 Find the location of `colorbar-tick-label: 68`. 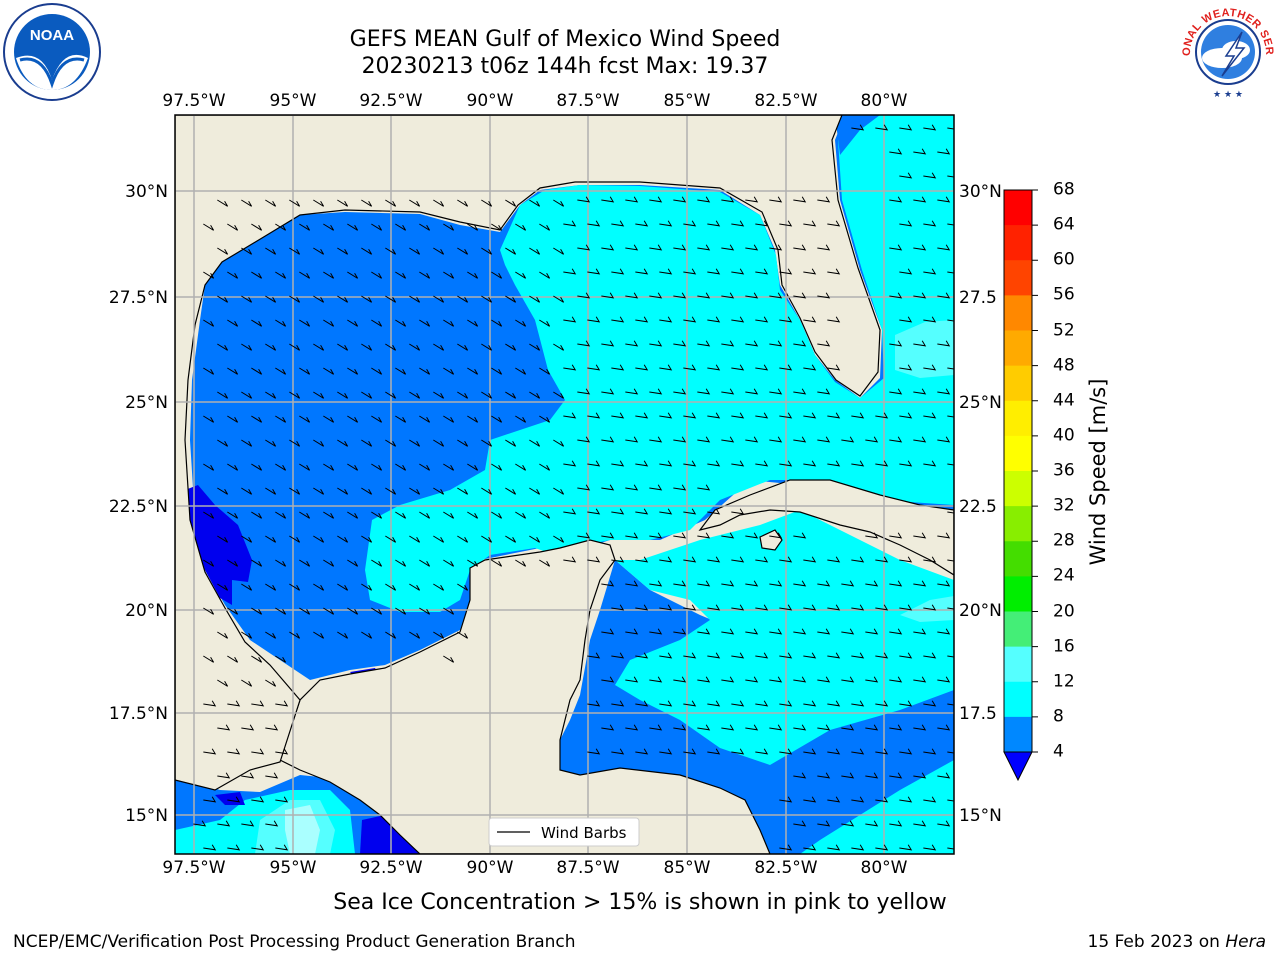

colorbar-tick-label: 68 is located at coordinates (1064, 189).